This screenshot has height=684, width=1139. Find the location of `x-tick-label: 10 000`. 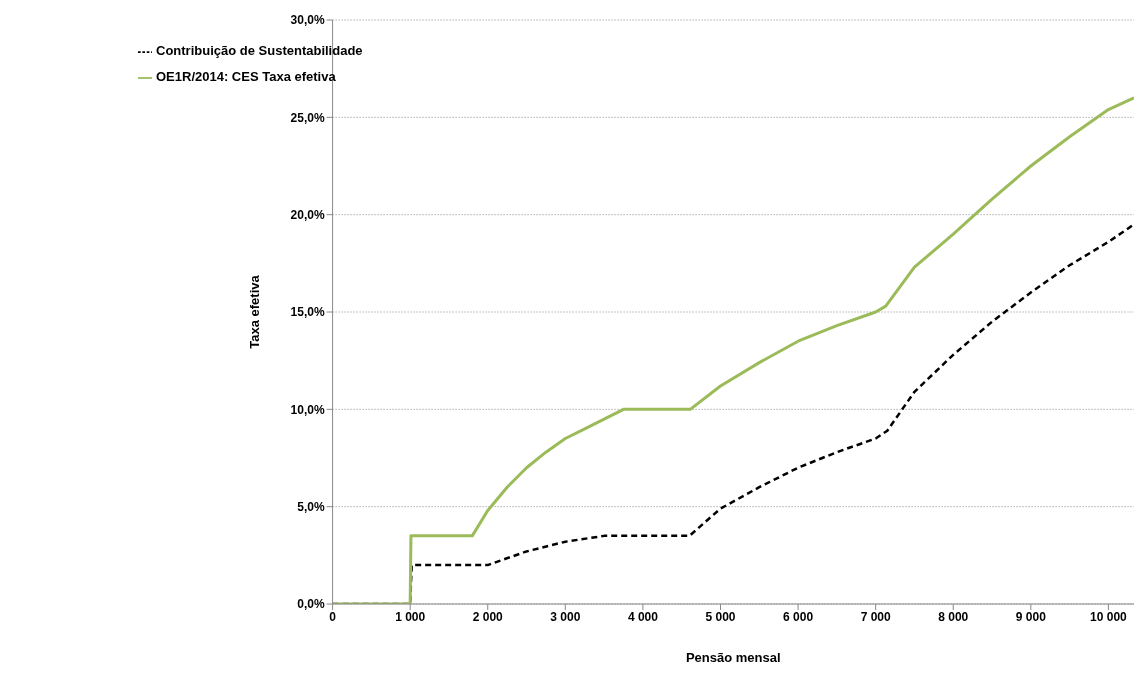

x-tick-label: 10 000 is located at coordinates (1109, 616).